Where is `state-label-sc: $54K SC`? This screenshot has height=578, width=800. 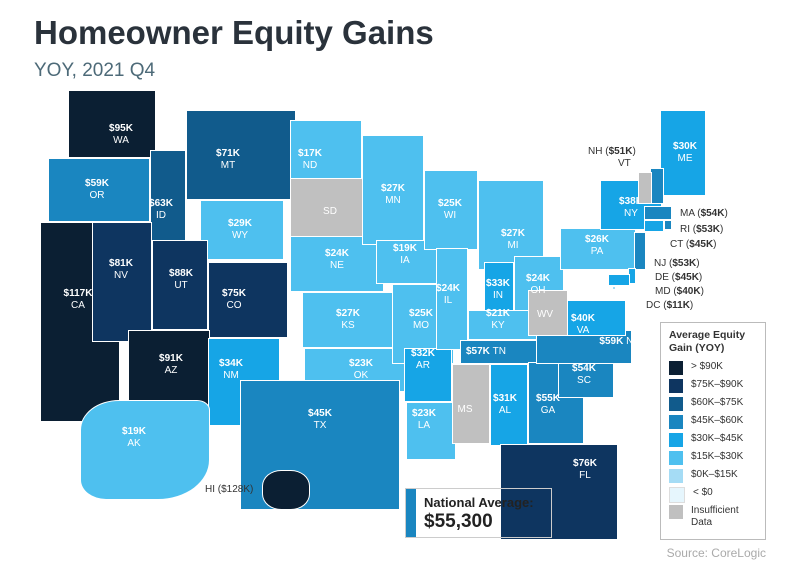
state-label-sc: $54K SC is located at coordinates (584, 374).